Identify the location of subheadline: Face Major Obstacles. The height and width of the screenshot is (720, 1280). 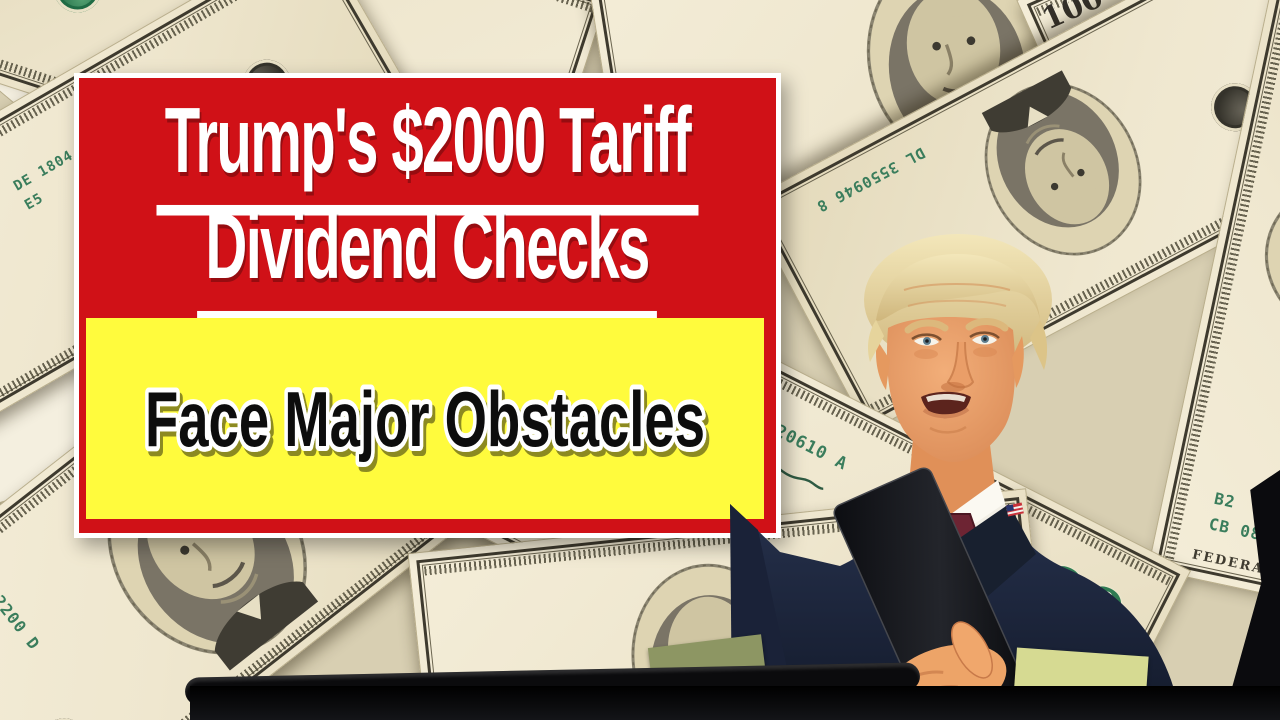
(425, 419).